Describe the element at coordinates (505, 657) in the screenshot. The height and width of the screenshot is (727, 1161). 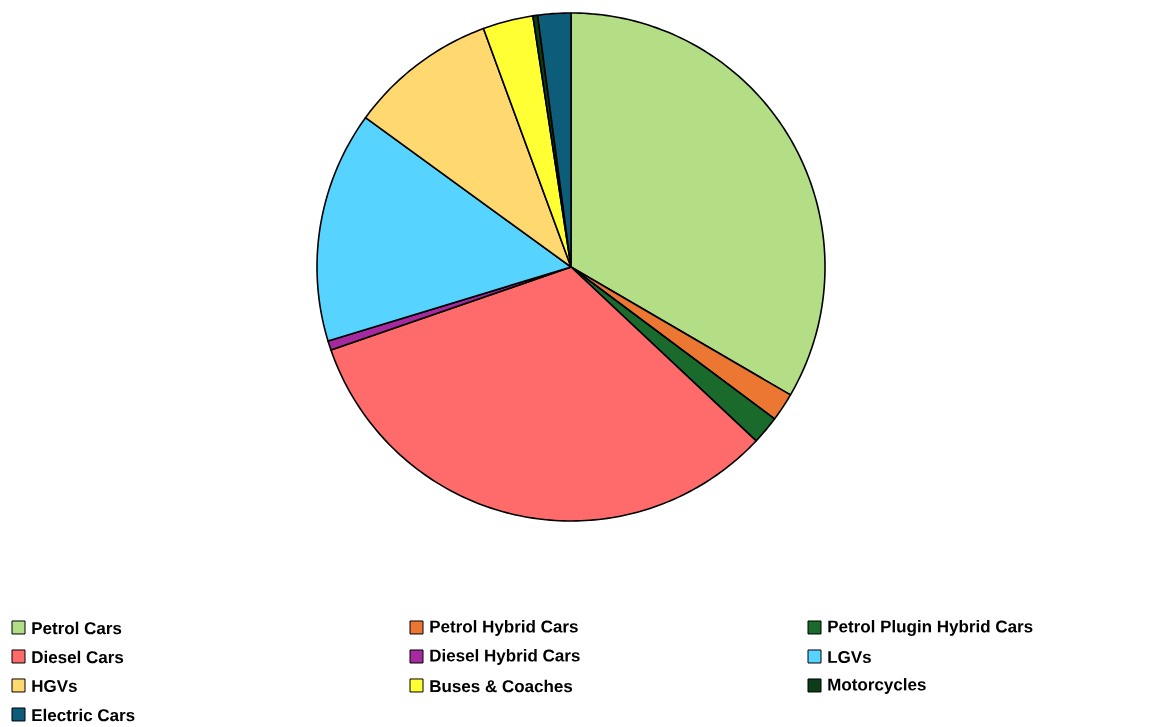
I see `legend-label: Diesel Hybrid Cars` at that location.